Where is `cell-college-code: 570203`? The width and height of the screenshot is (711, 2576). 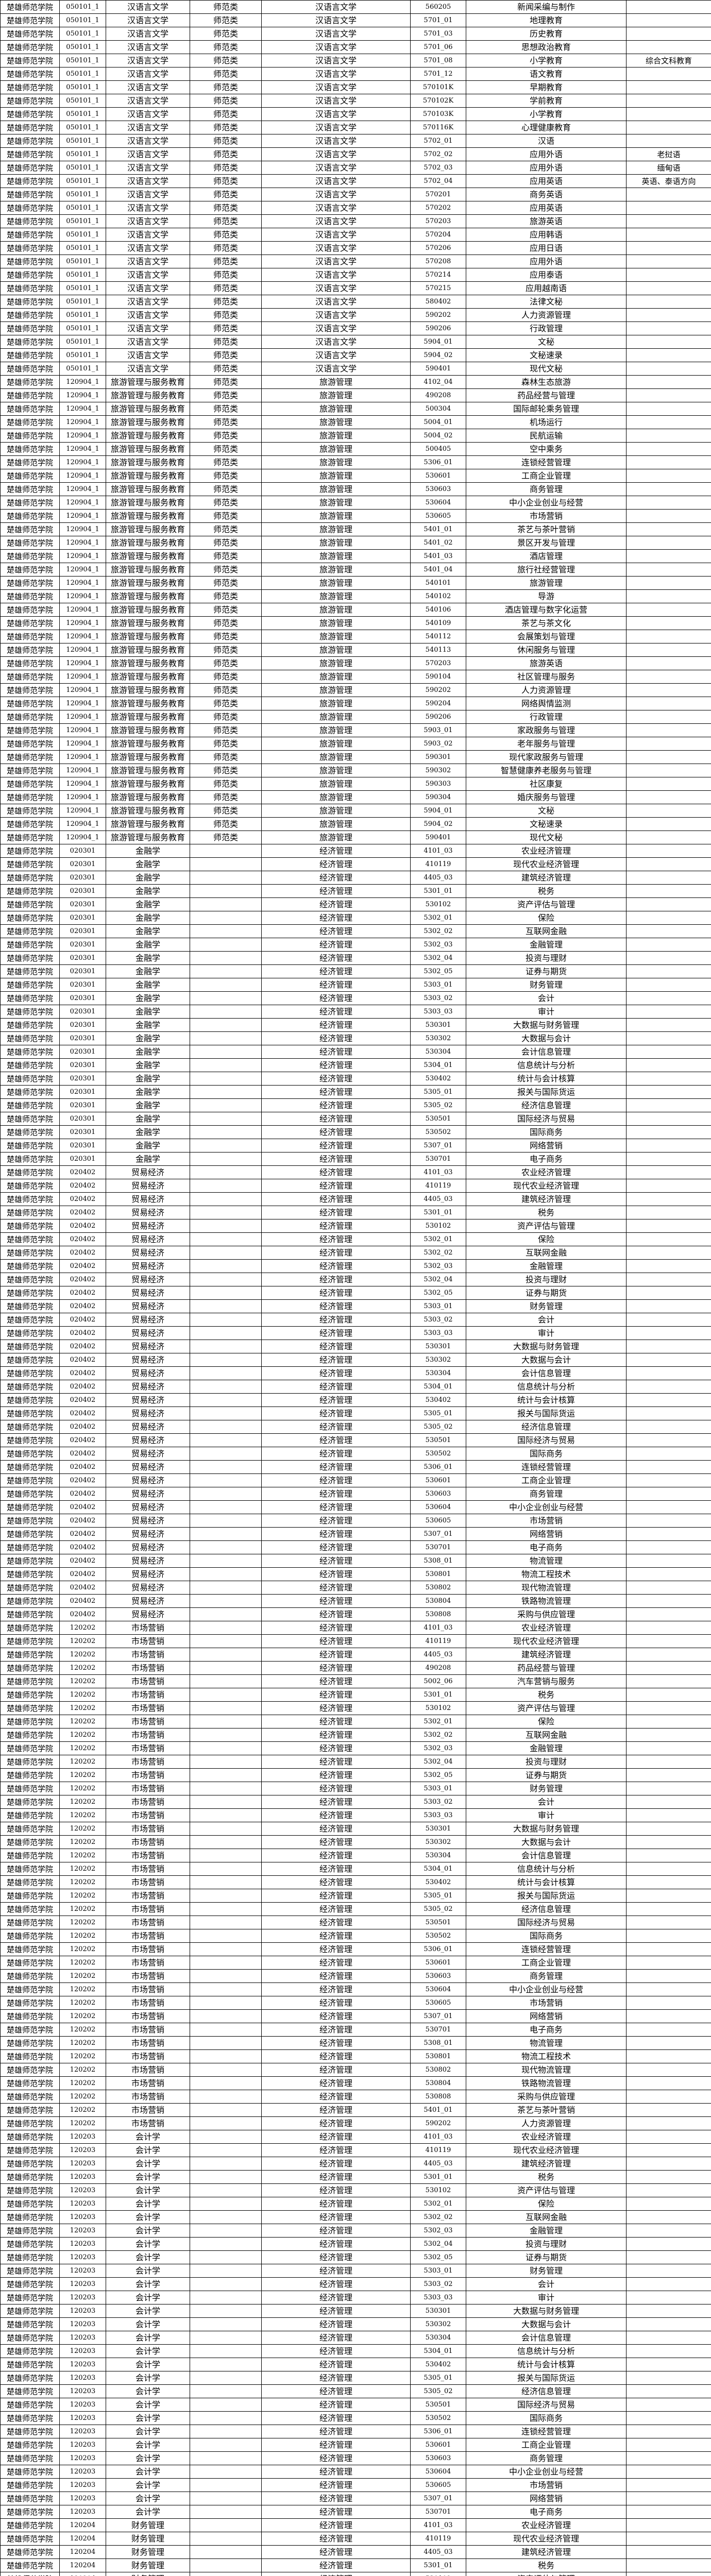 cell-college-code: 570203 is located at coordinates (438, 221).